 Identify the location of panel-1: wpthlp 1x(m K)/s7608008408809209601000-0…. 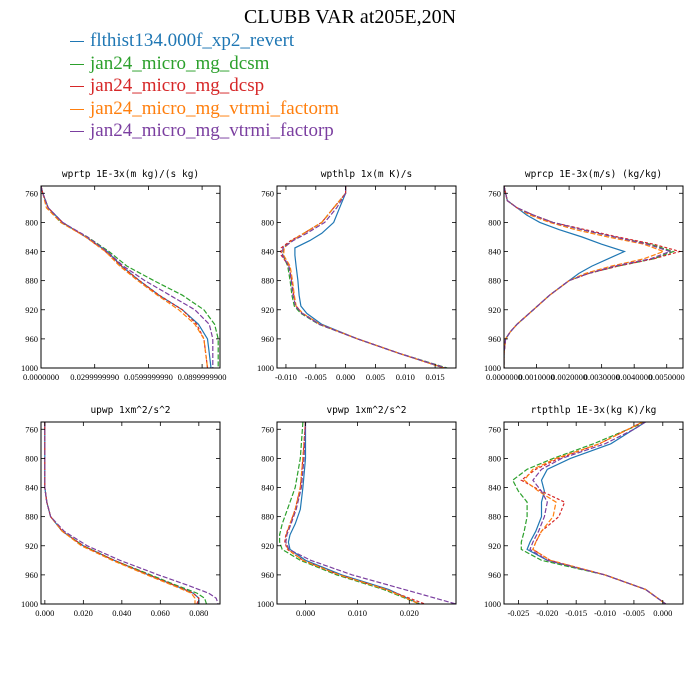
(357, 275).